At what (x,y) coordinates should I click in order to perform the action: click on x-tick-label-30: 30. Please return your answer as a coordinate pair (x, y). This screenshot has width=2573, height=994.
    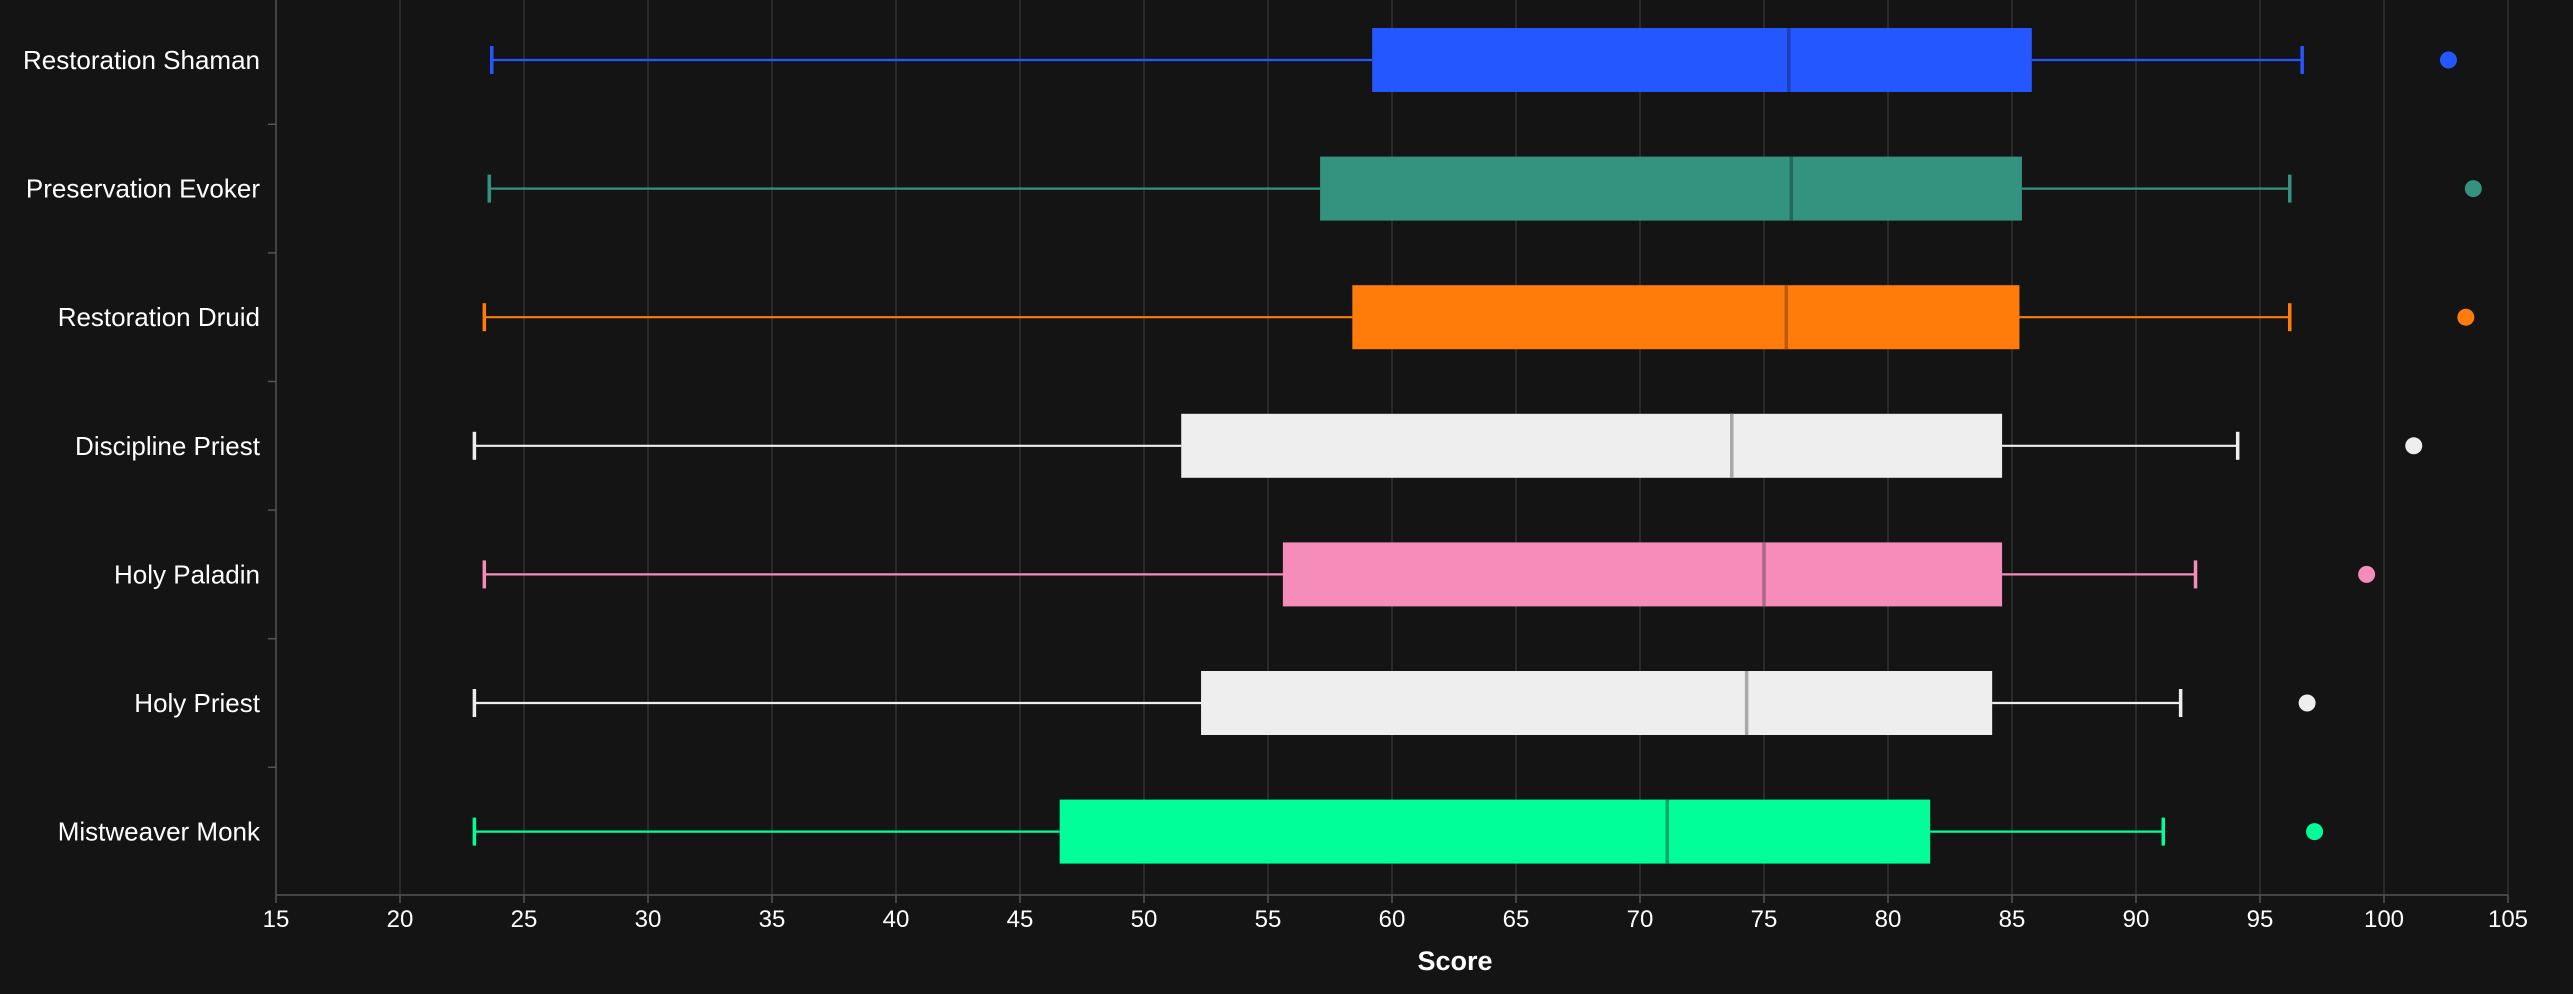
    Looking at the image, I should click on (648, 919).